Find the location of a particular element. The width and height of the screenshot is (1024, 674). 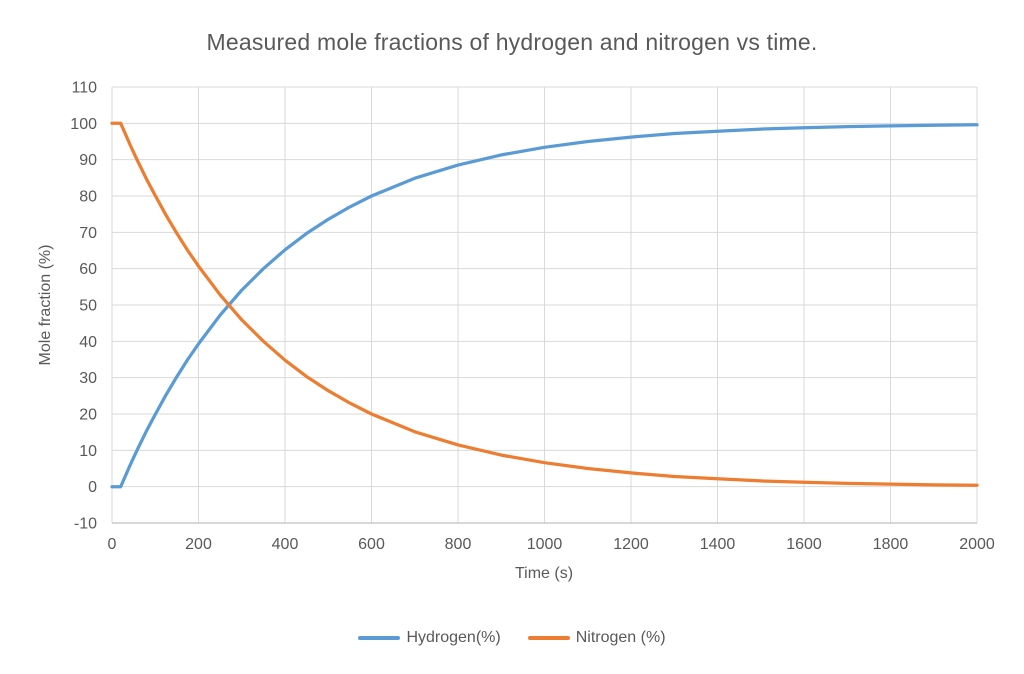

legend-line-nitrogen is located at coordinates (548, 638).